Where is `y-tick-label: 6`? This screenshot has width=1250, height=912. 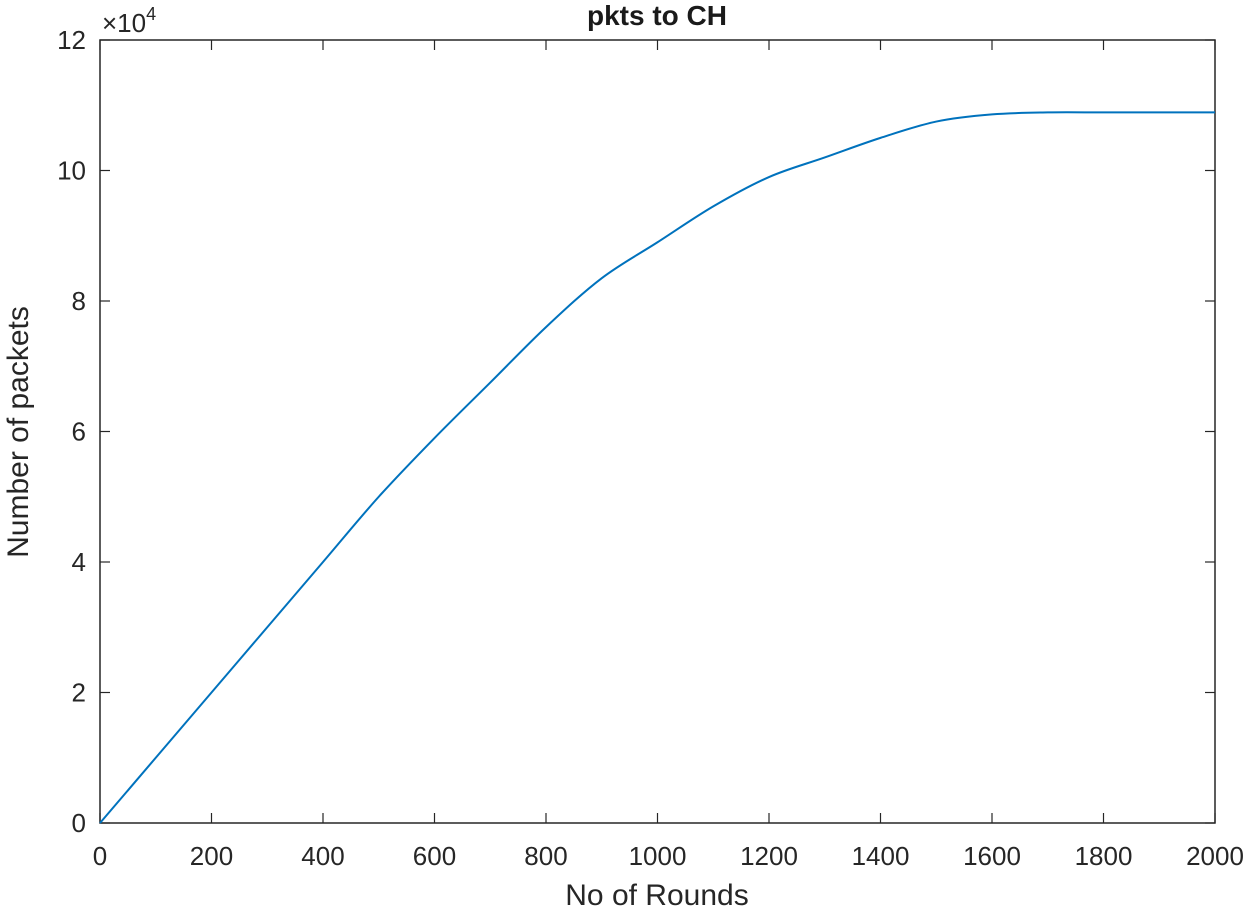 y-tick-label: 6 is located at coordinates (79, 432).